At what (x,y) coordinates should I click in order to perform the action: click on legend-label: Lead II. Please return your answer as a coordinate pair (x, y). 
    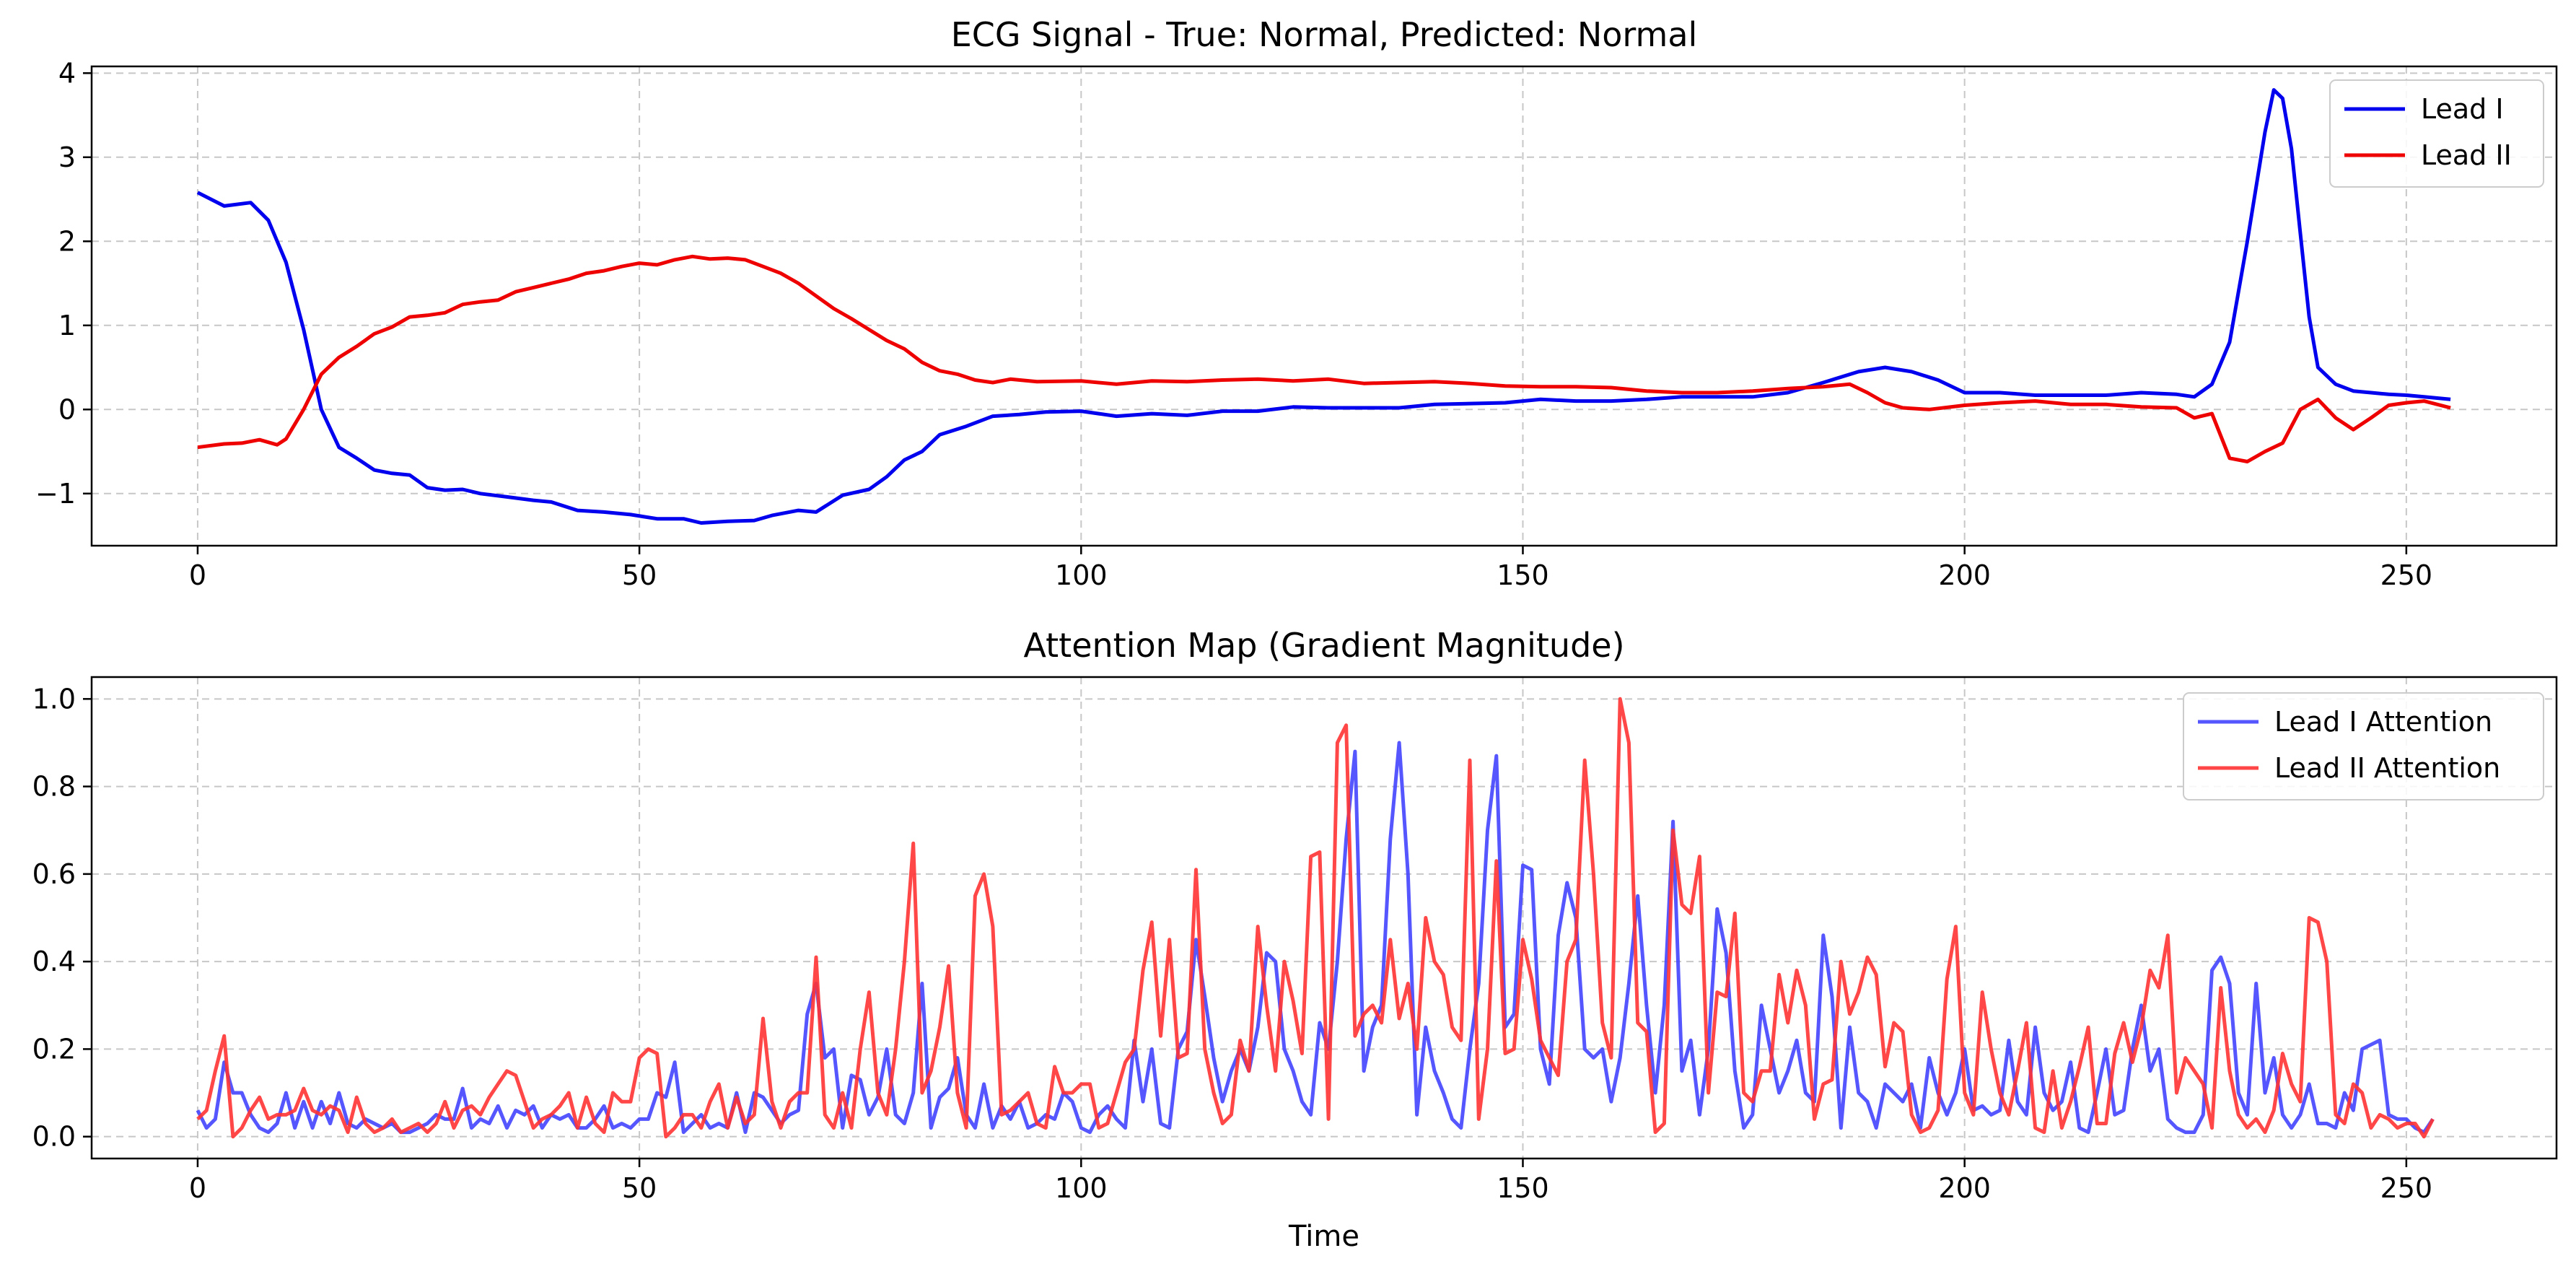
    Looking at the image, I should click on (2466, 155).